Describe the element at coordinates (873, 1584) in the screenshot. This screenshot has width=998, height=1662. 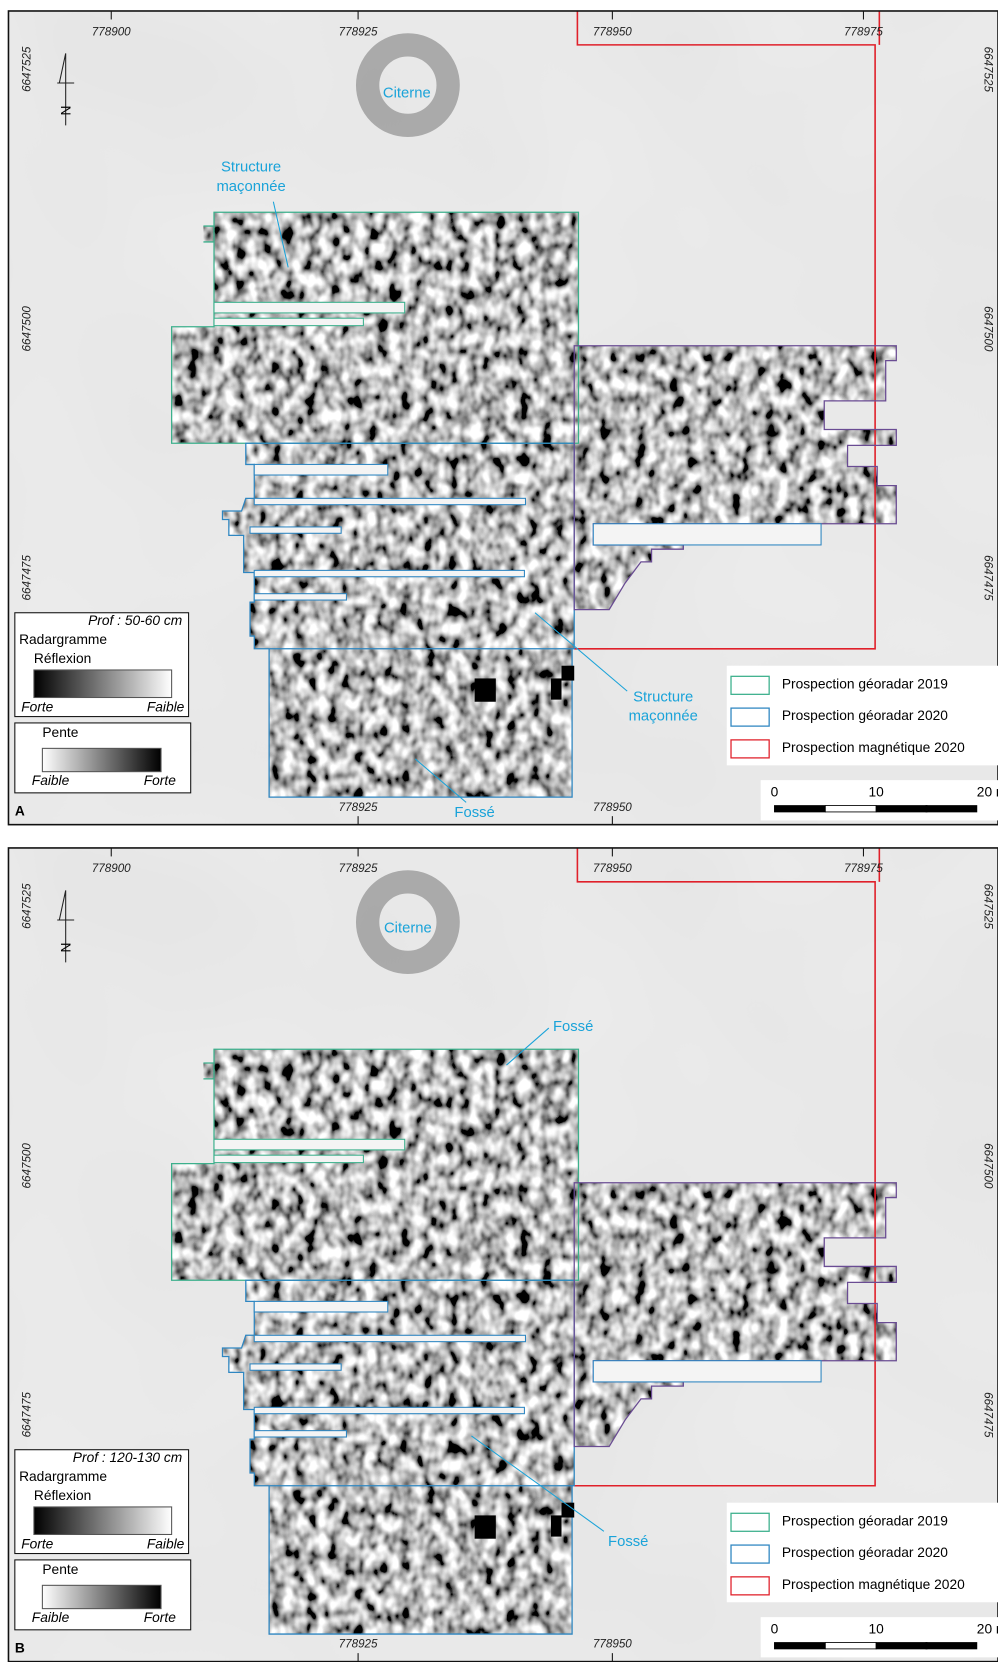
I see `legend-label: Prospection magnétique 2020` at that location.